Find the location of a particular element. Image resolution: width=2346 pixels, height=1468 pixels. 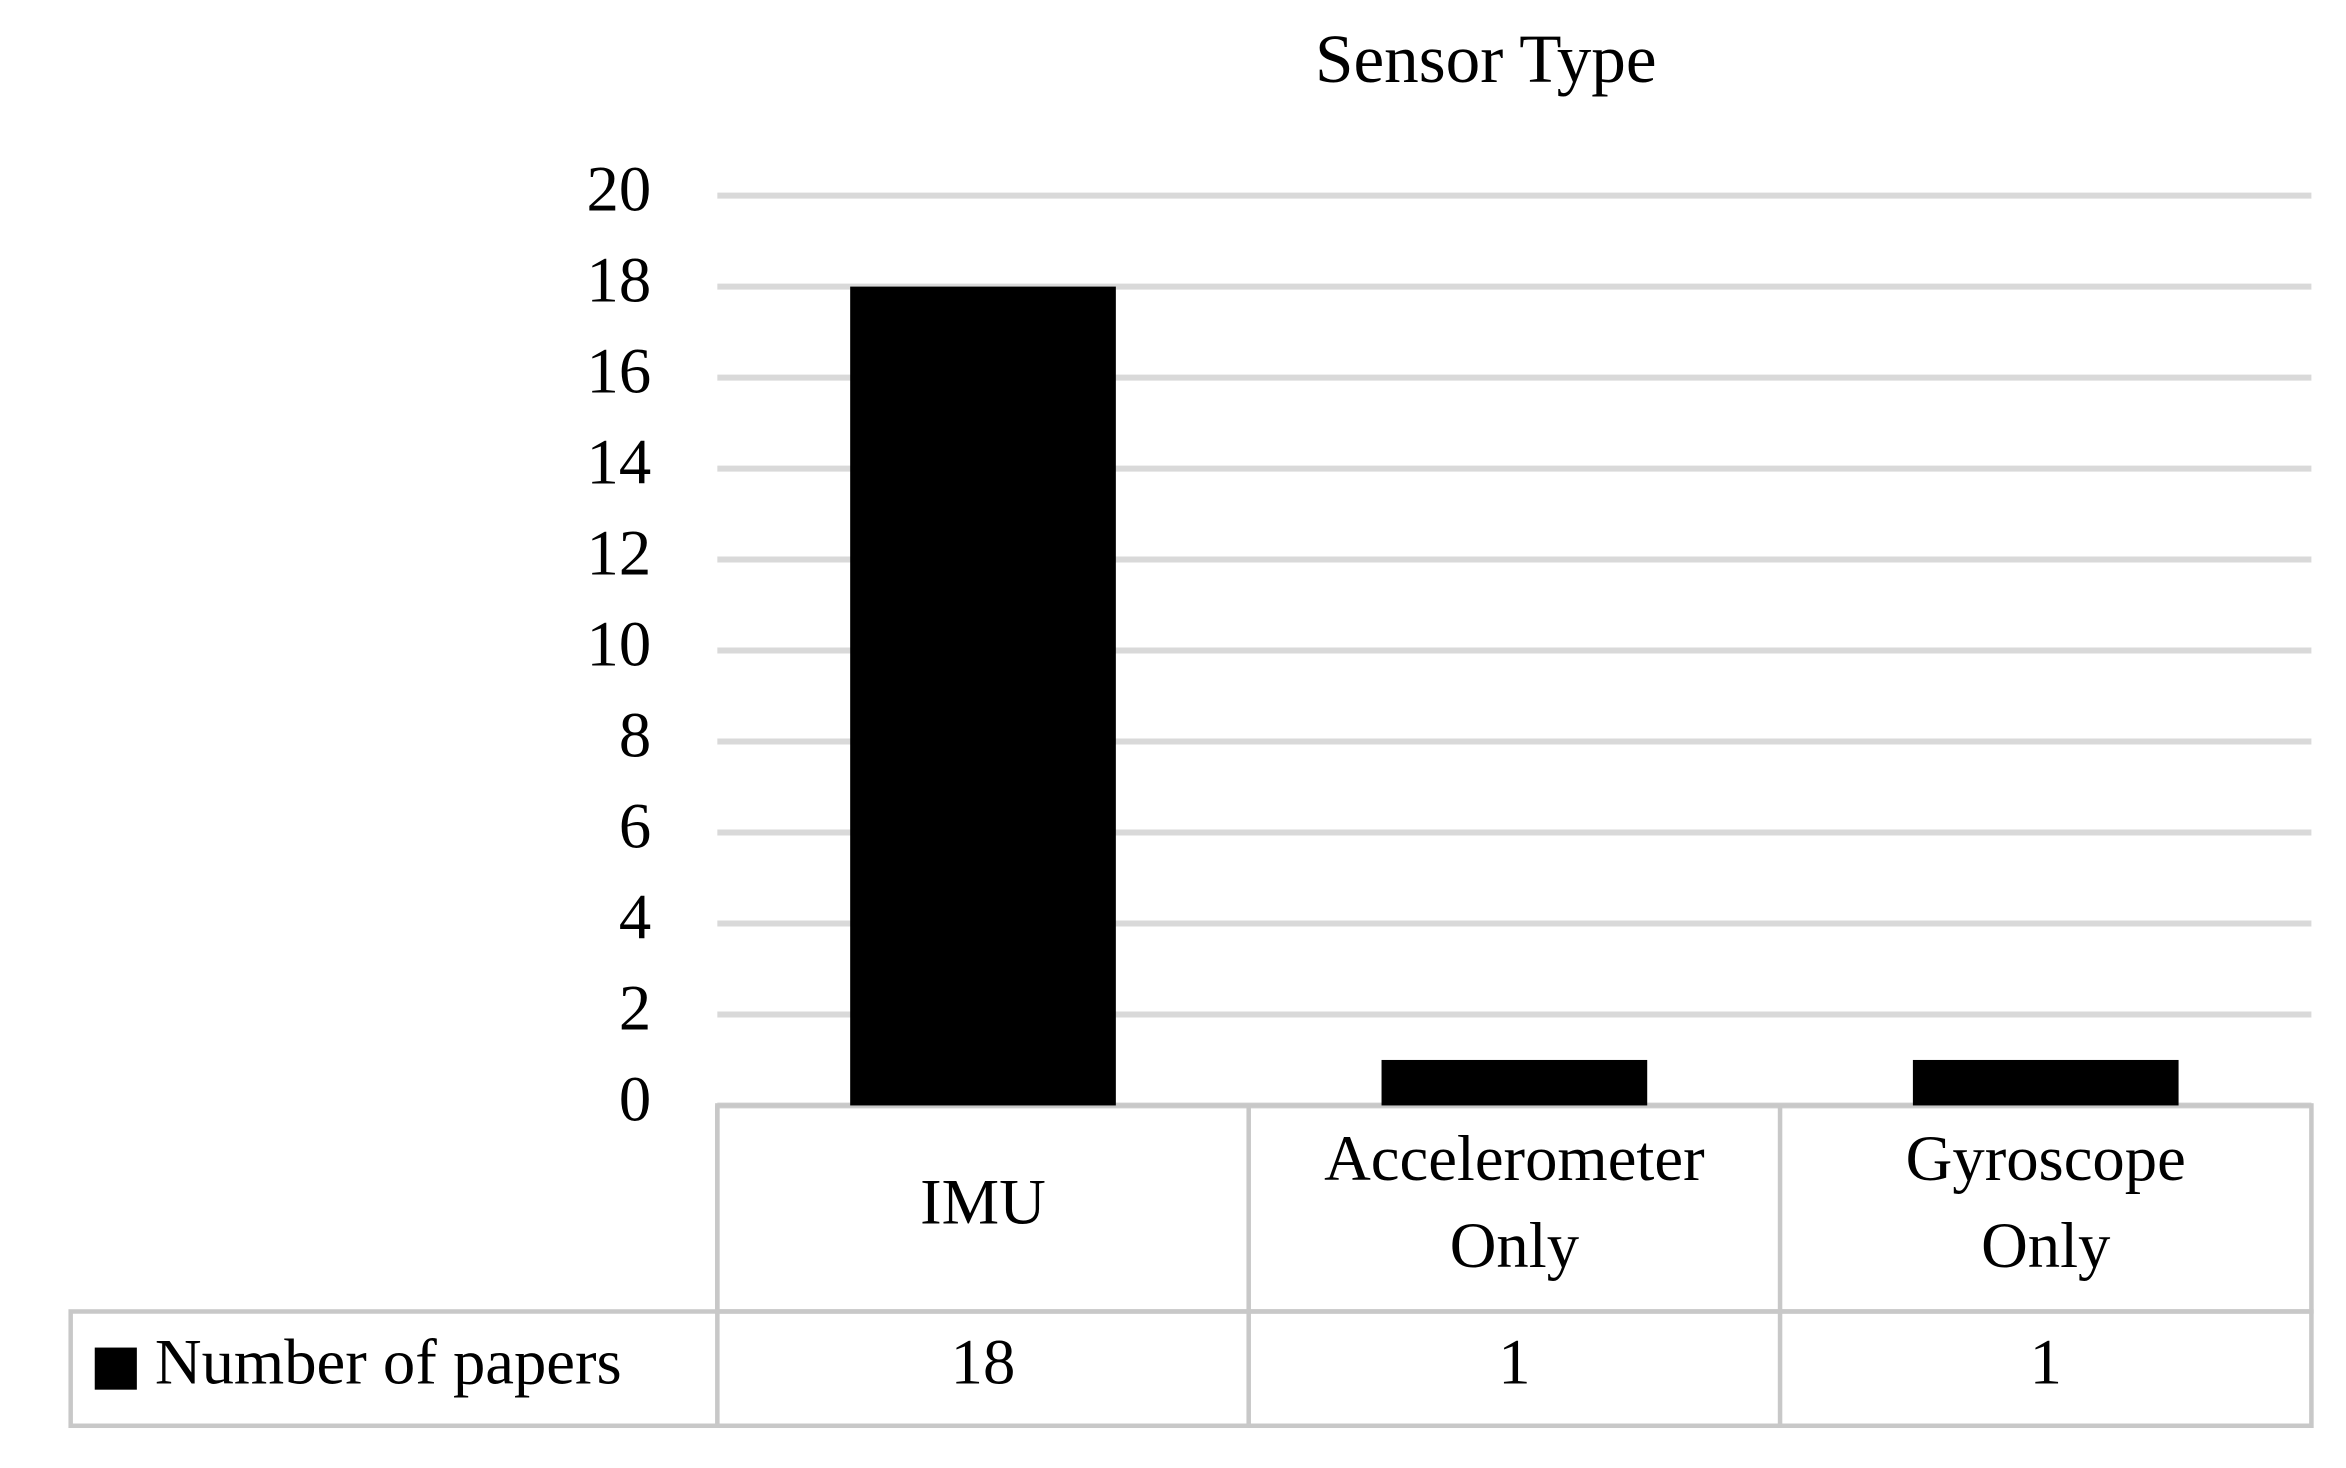

y-tick-label: 10 is located at coordinates (619, 643).